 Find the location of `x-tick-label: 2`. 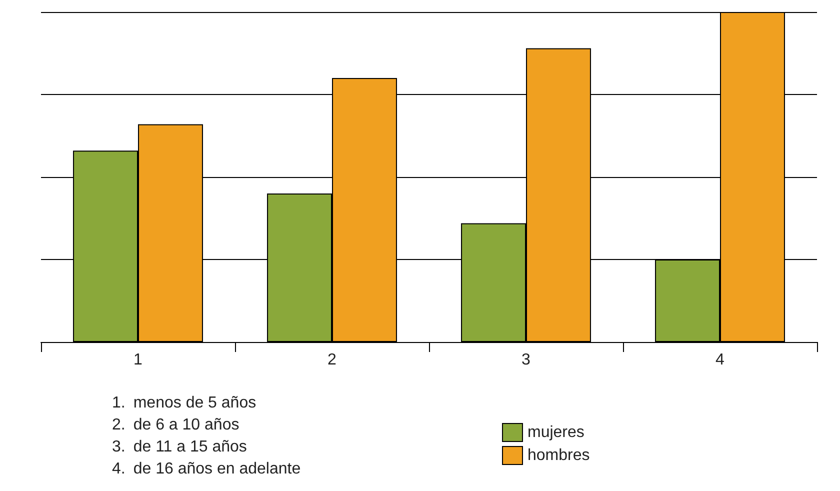

x-tick-label: 2 is located at coordinates (332, 360).